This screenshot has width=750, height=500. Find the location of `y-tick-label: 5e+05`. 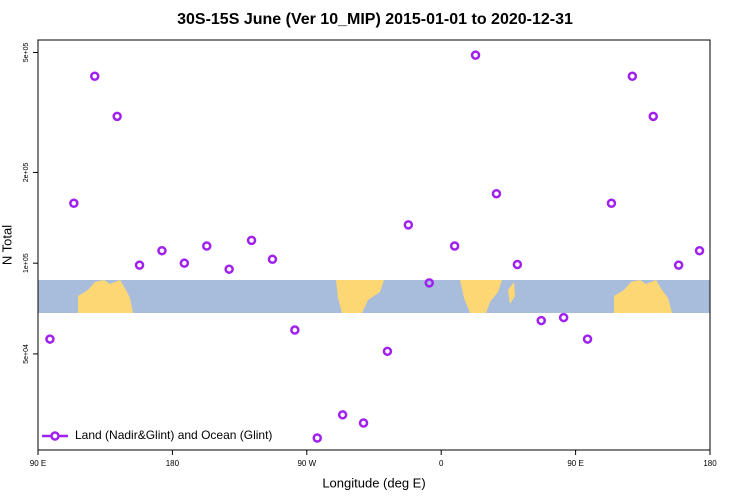

y-tick-label: 5e+05 is located at coordinates (26, 53).